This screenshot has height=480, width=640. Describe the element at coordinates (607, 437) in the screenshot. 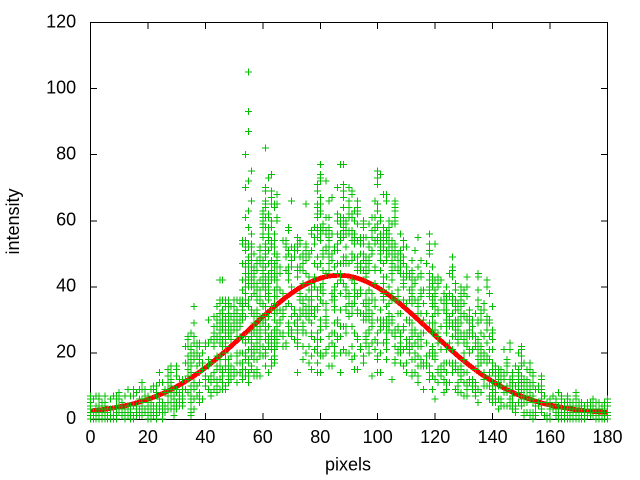

I see `svg-text: 180` at that location.